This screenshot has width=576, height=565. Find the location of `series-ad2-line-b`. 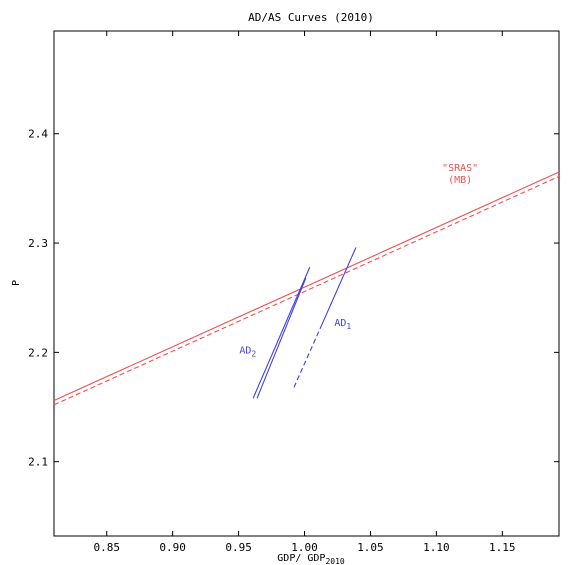

series-ad2-line-b is located at coordinates (281, 338).